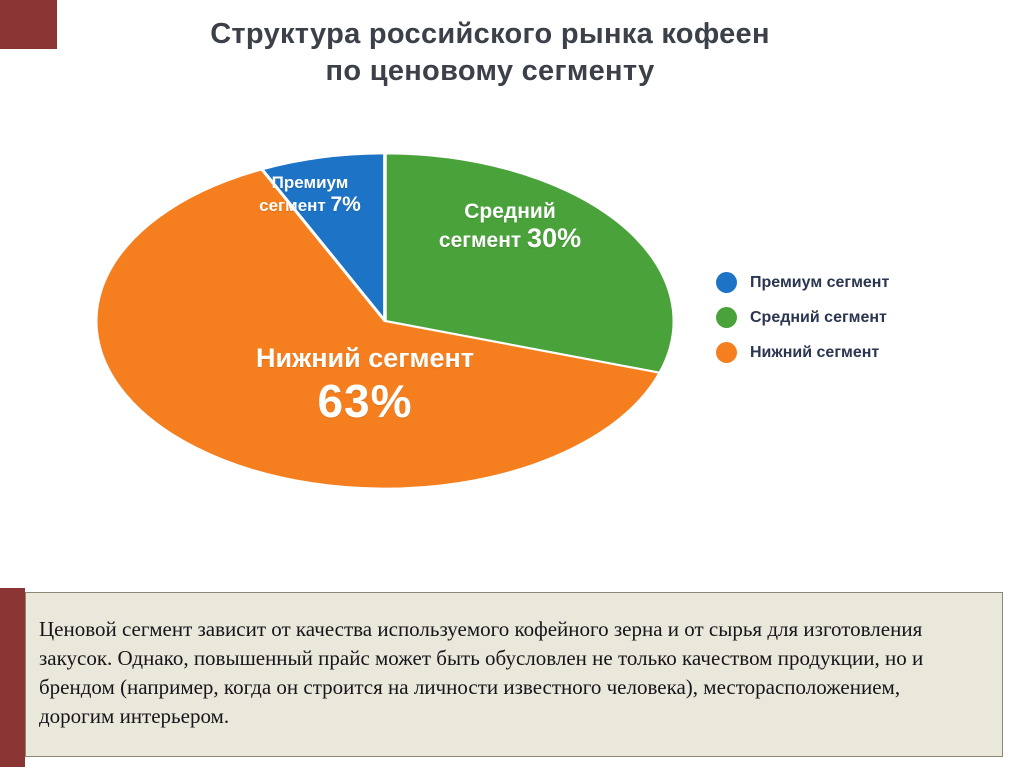 Image resolution: width=1024 pixels, height=767 pixels. Describe the element at coordinates (480, 240) in the screenshot. I see `pie-label-mid-line2: сегмент` at that location.